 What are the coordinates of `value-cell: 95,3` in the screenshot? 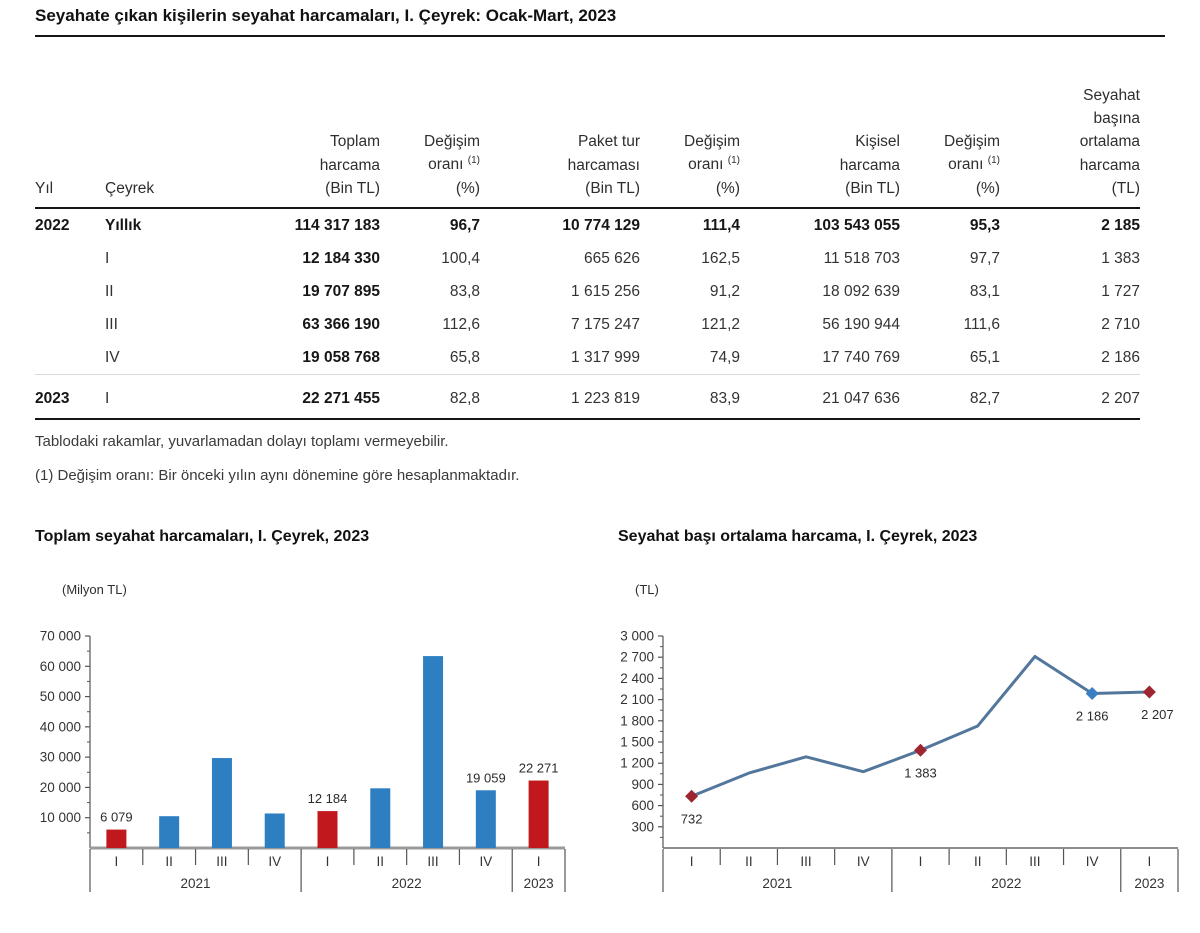 It's located at (984, 225).